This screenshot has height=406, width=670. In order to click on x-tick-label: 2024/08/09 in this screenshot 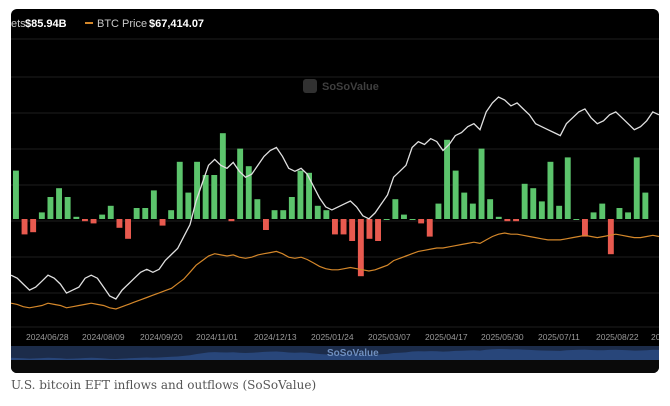, I will do `click(103, 337)`.